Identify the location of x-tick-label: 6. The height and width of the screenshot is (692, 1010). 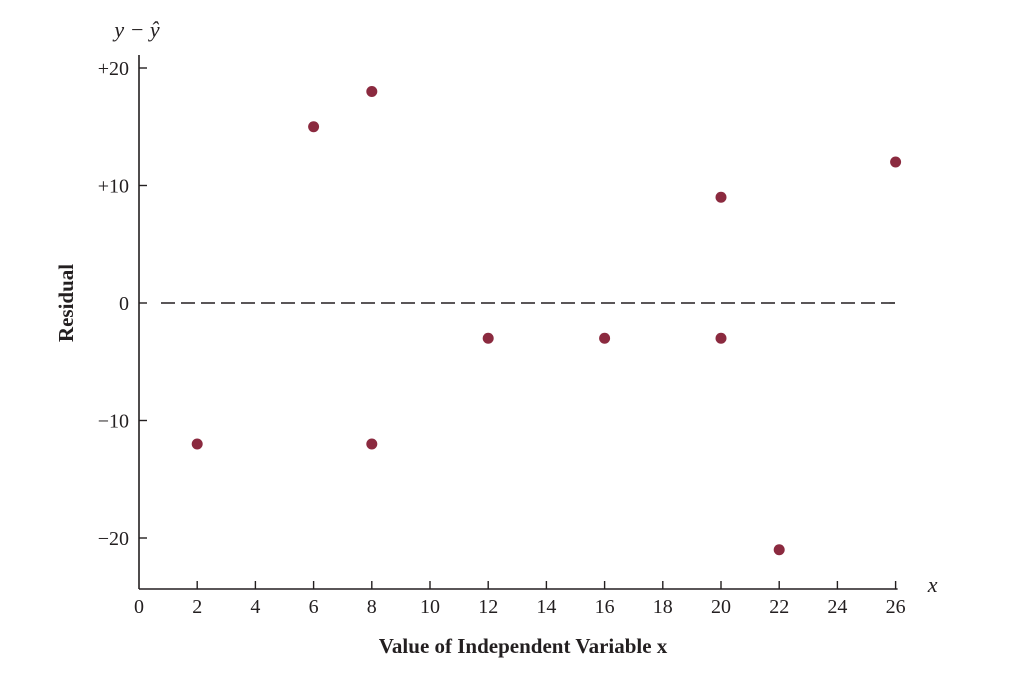
(314, 607).